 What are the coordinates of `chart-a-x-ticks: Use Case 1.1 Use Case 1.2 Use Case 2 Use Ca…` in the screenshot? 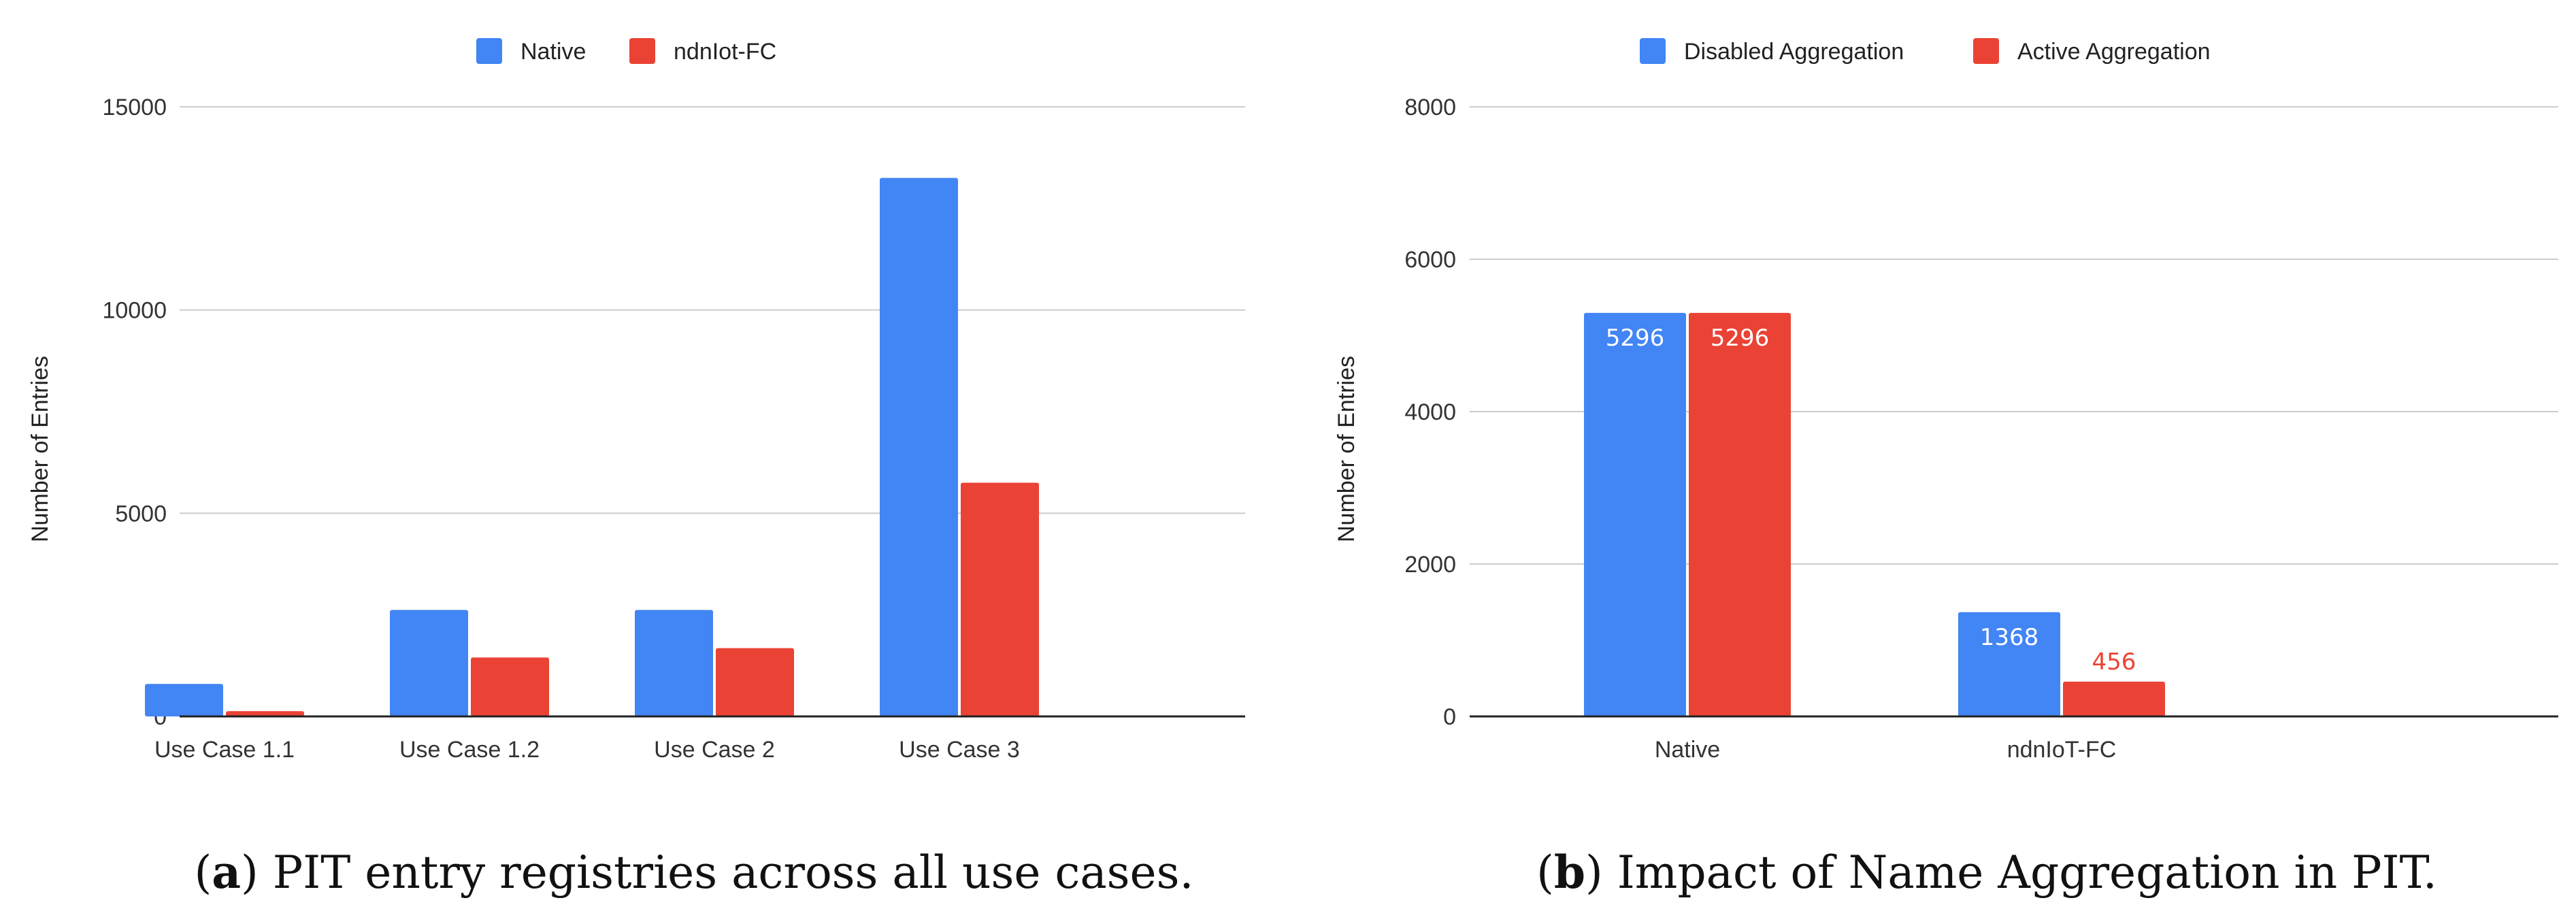 It's located at (587, 750).